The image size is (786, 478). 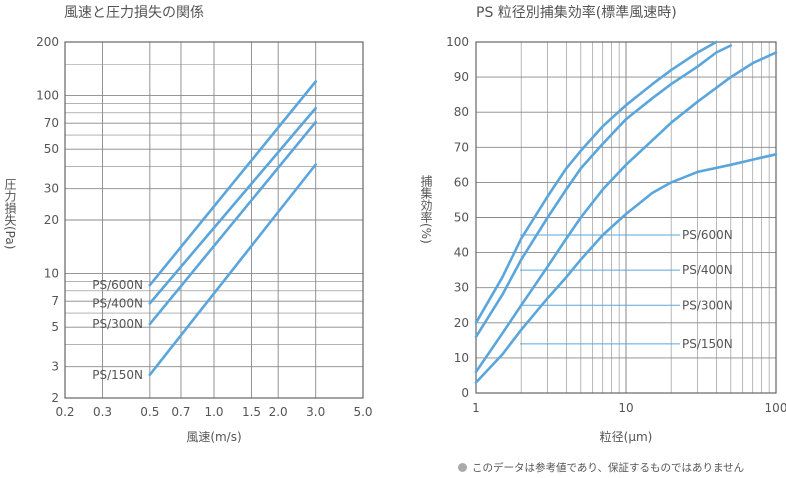 I want to click on x-tick-label: 1.5, so click(x=251, y=412).